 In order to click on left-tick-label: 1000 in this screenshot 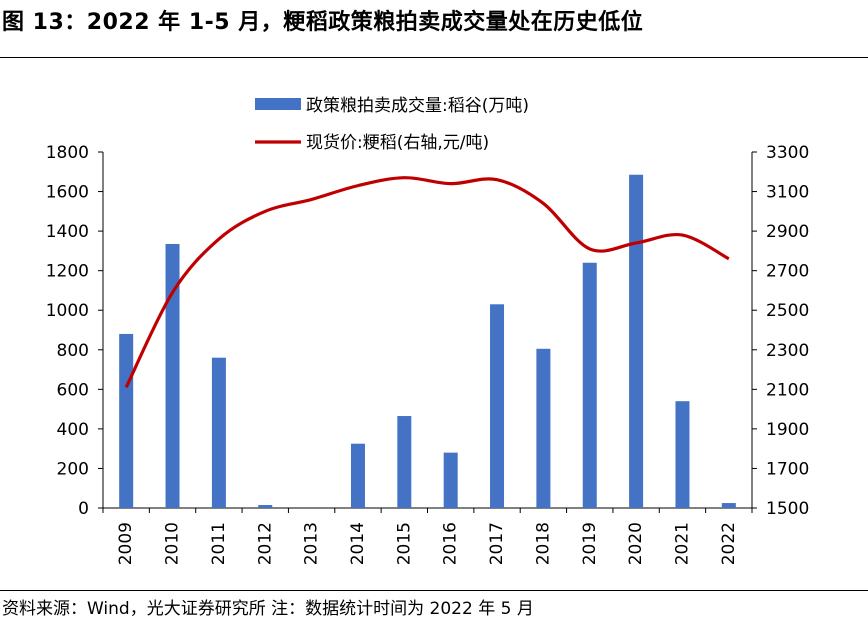, I will do `click(67, 311)`.